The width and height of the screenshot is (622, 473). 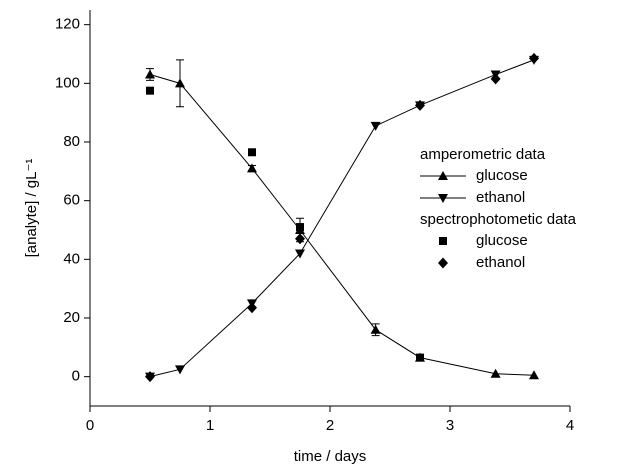 I want to click on x-tick-label: 4, so click(x=570, y=425).